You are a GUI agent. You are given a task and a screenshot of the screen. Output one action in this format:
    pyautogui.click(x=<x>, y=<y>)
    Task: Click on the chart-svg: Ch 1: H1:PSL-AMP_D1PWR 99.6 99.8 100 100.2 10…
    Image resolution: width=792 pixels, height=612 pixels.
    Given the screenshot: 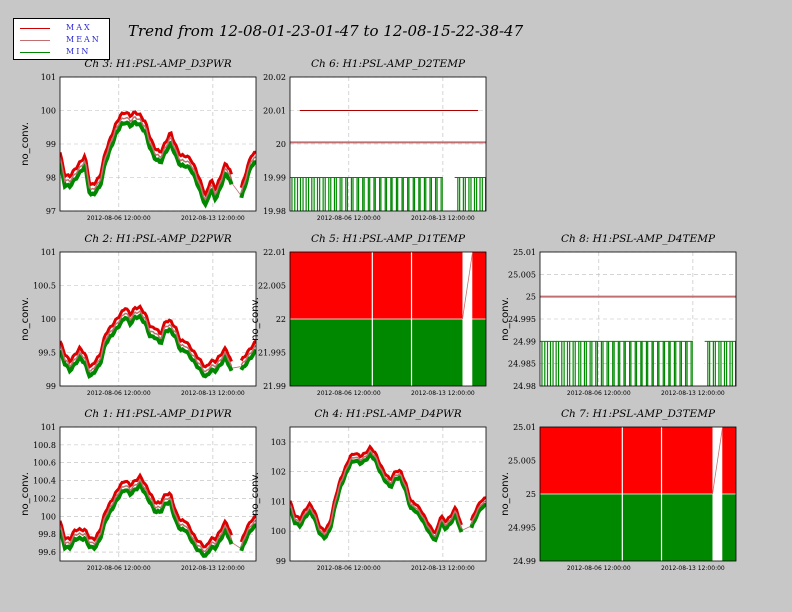 What is the action you would take?
    pyautogui.click(x=138, y=490)
    